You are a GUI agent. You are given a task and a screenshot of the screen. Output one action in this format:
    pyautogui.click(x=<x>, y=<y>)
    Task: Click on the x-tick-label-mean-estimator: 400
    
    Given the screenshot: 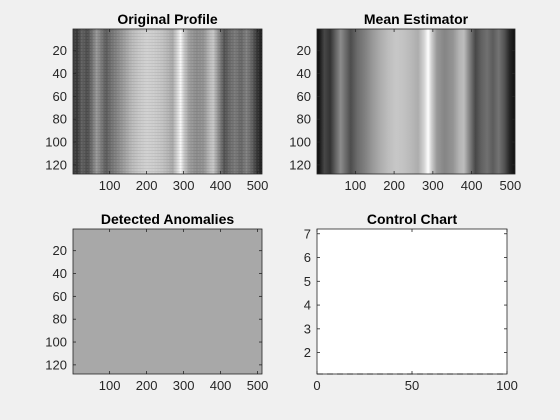 What is the action you would take?
    pyautogui.click(x=472, y=185)
    